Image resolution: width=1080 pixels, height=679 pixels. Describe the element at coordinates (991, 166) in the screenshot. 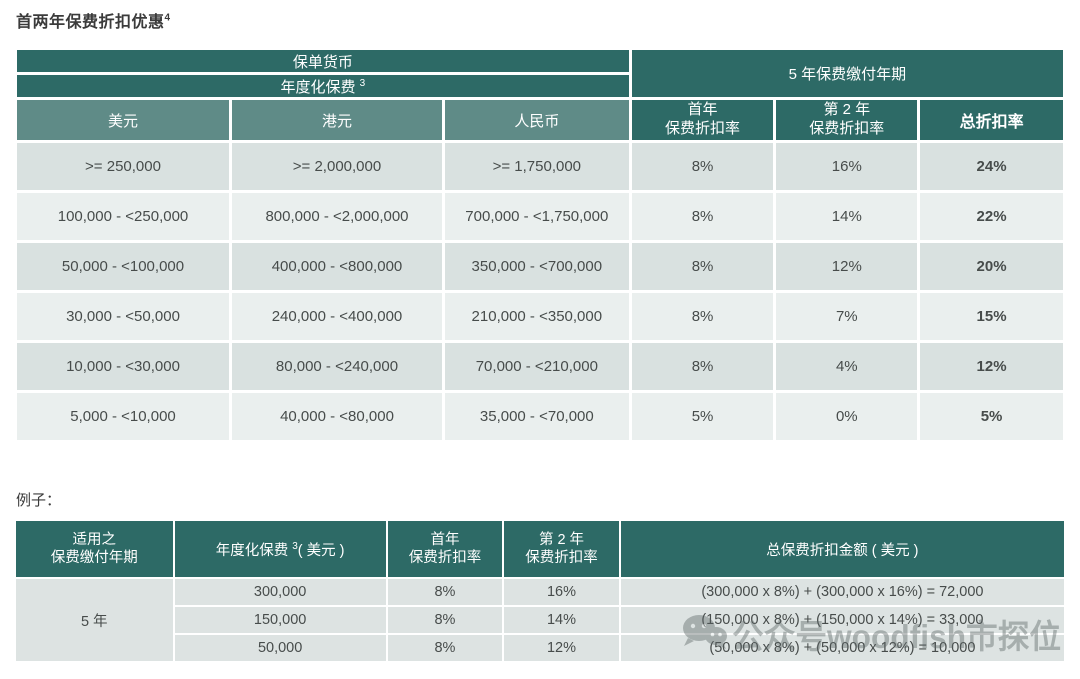

I see `total-rate-cell: 24%` at that location.